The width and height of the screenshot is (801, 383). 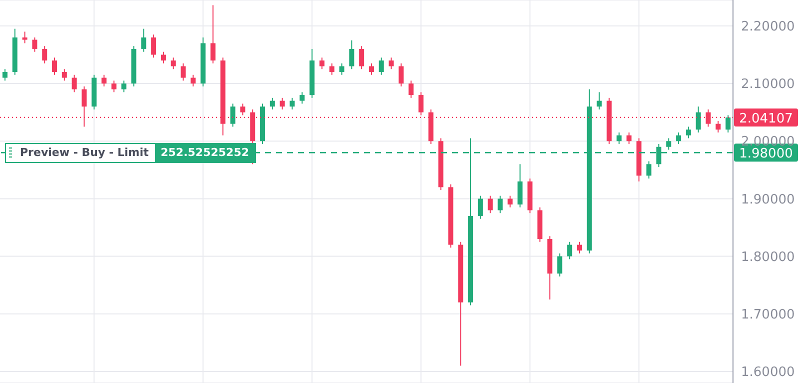 I want to click on annotation: Preview - Buy - Limit, so click(x=84, y=152).